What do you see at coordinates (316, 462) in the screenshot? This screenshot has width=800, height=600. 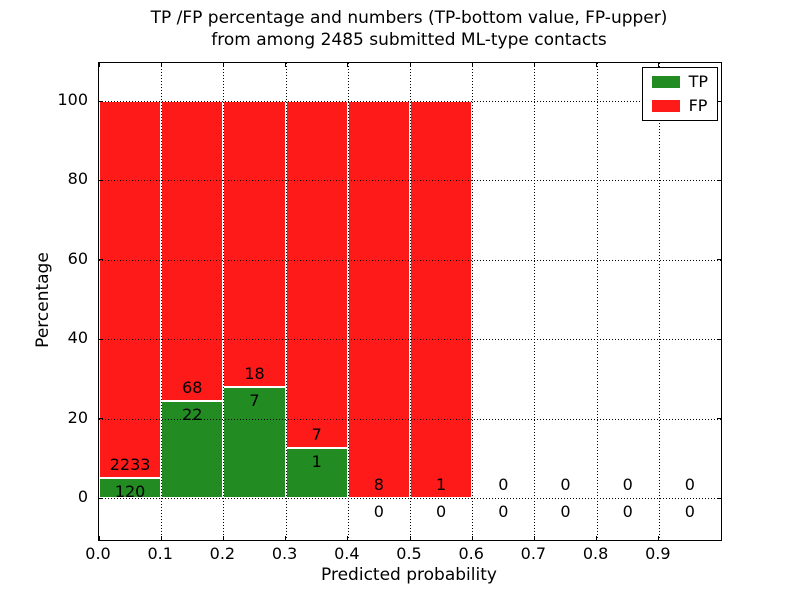 I see `tp-count-label: 1` at bounding box center [316, 462].